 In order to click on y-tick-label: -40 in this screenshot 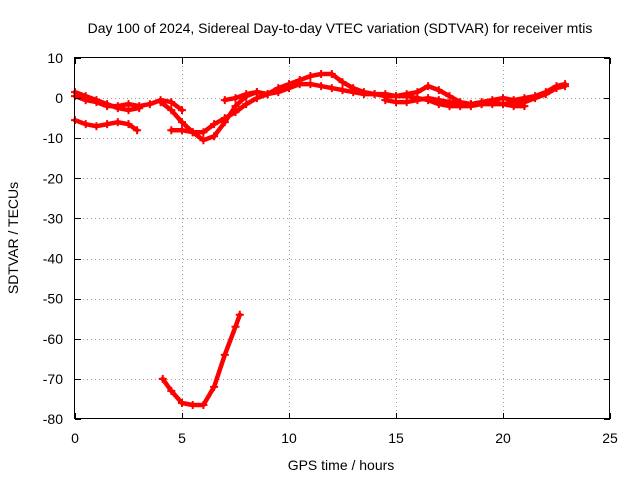, I will do `click(53, 259)`.